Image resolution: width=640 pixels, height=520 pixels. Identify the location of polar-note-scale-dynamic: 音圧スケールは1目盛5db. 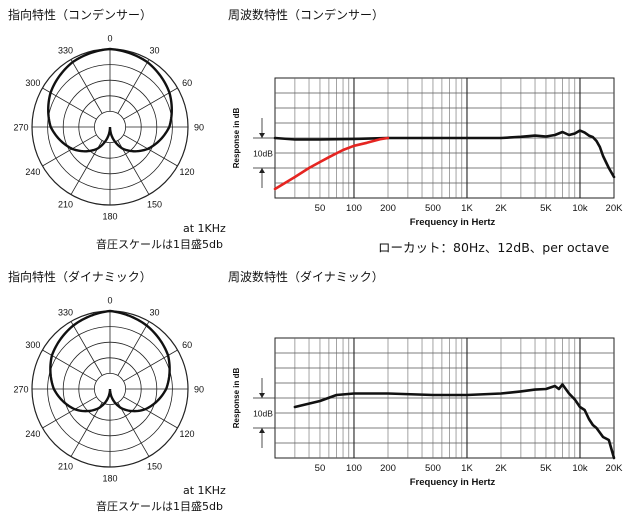
(159, 506).